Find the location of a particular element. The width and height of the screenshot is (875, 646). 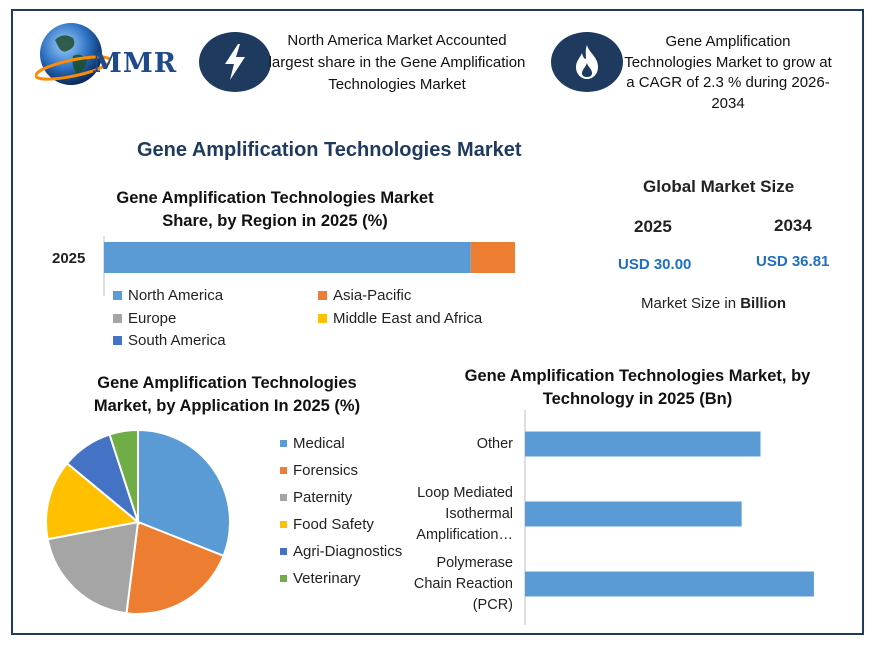

flame-icon is located at coordinates (587, 62).